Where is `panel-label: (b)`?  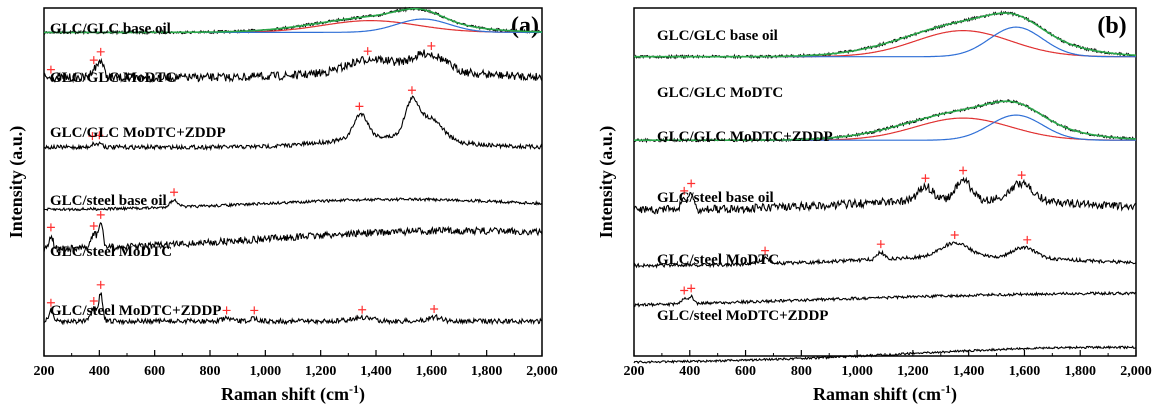 panel-label: (b) is located at coordinates (1111, 26).